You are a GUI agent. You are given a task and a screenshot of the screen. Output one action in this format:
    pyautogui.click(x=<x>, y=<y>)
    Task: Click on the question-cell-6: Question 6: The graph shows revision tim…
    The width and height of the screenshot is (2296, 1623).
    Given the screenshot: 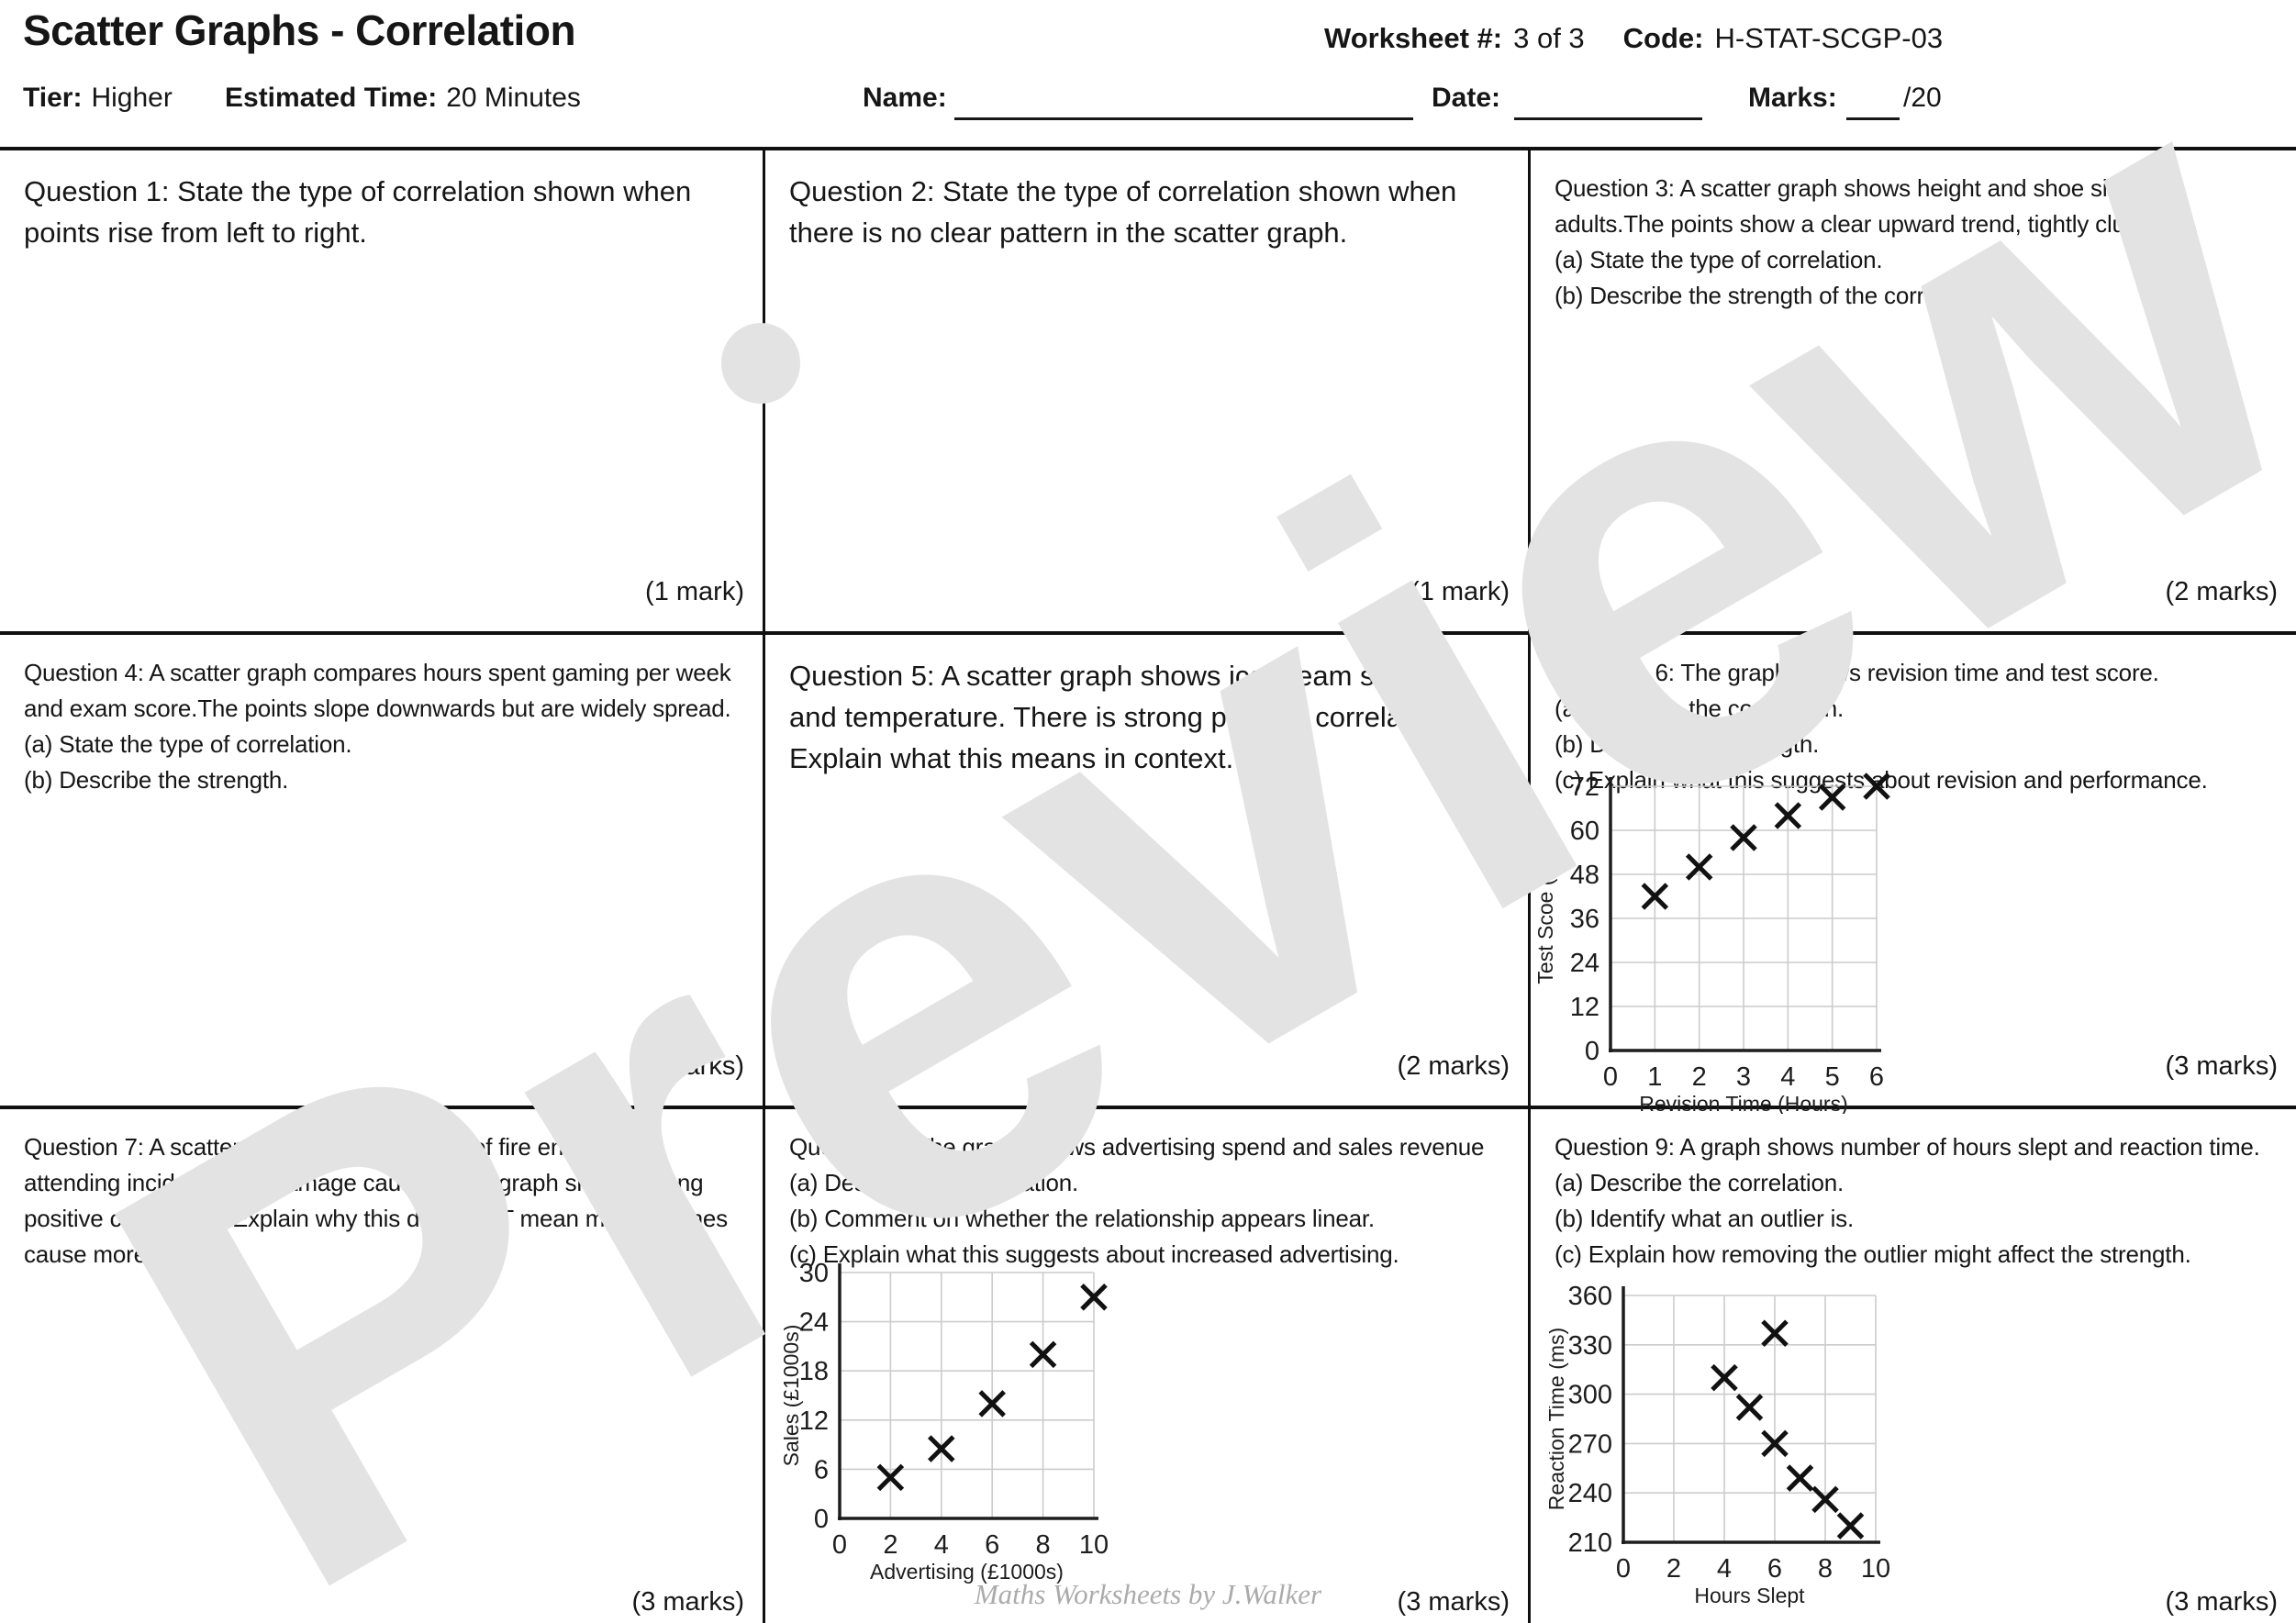 What is the action you would take?
    pyautogui.click(x=1913, y=875)
    